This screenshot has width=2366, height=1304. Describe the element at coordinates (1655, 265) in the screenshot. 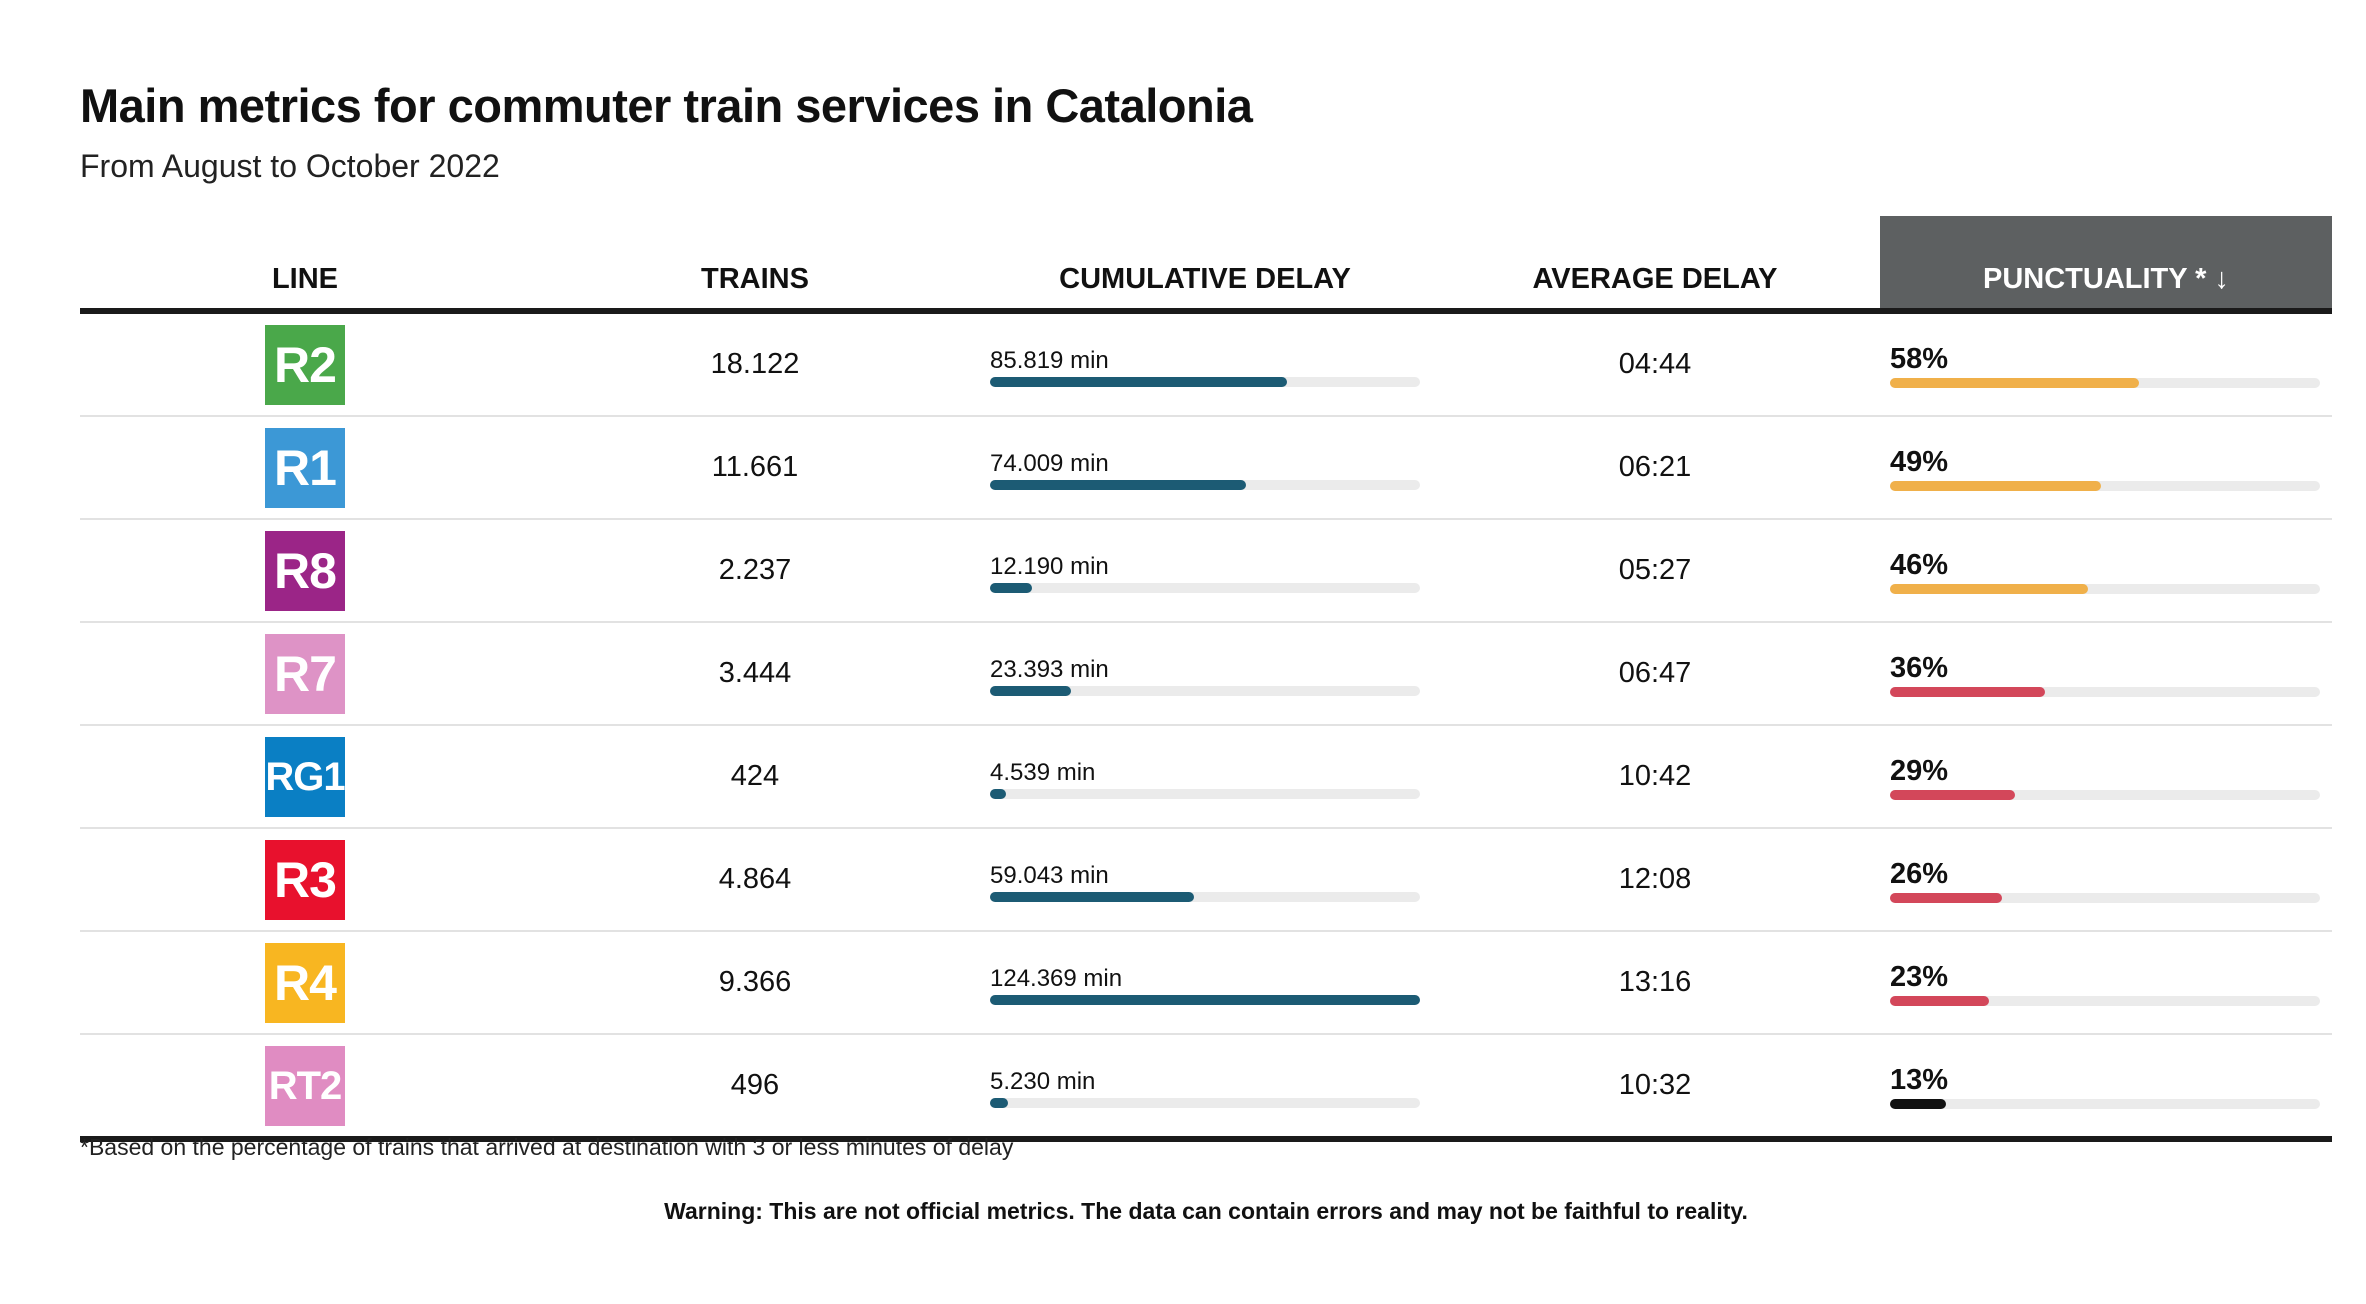

I see `column-header-average-delay: AVERAGE DELAY` at that location.